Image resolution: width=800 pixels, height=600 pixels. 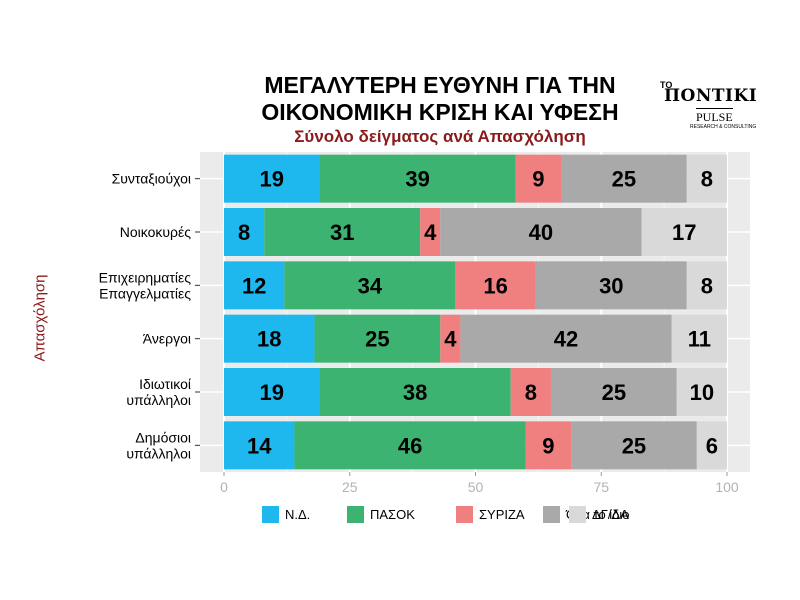 I want to click on bar-value-label: 14, so click(x=259, y=445).